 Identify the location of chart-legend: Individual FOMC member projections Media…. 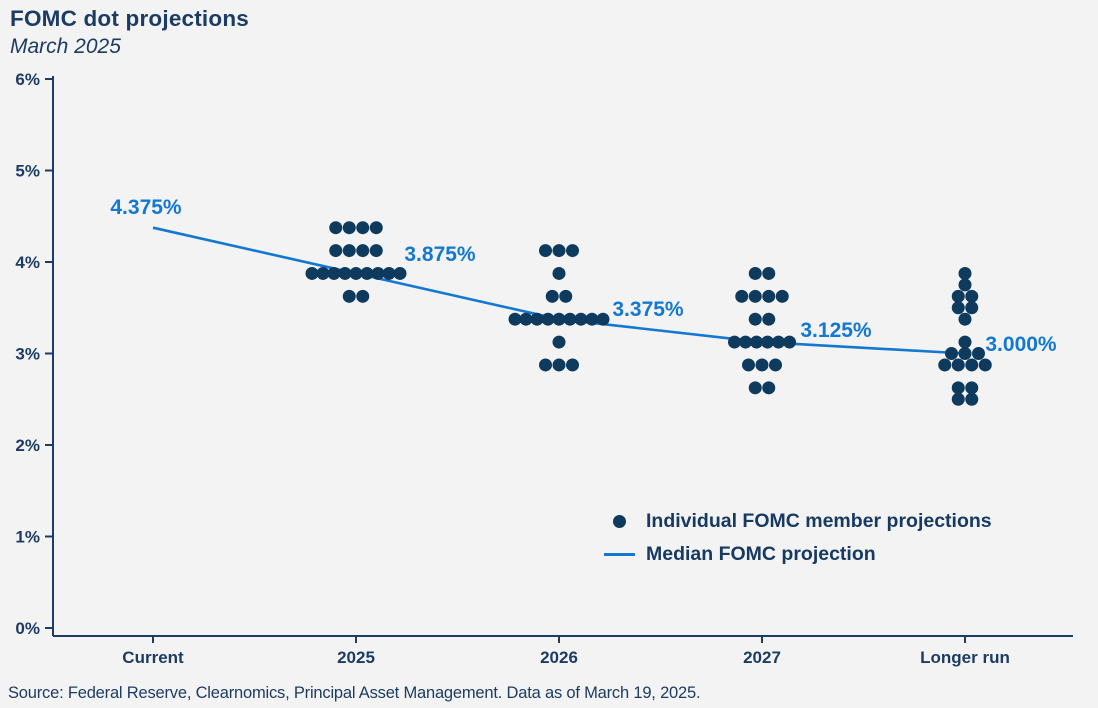
(797, 537).